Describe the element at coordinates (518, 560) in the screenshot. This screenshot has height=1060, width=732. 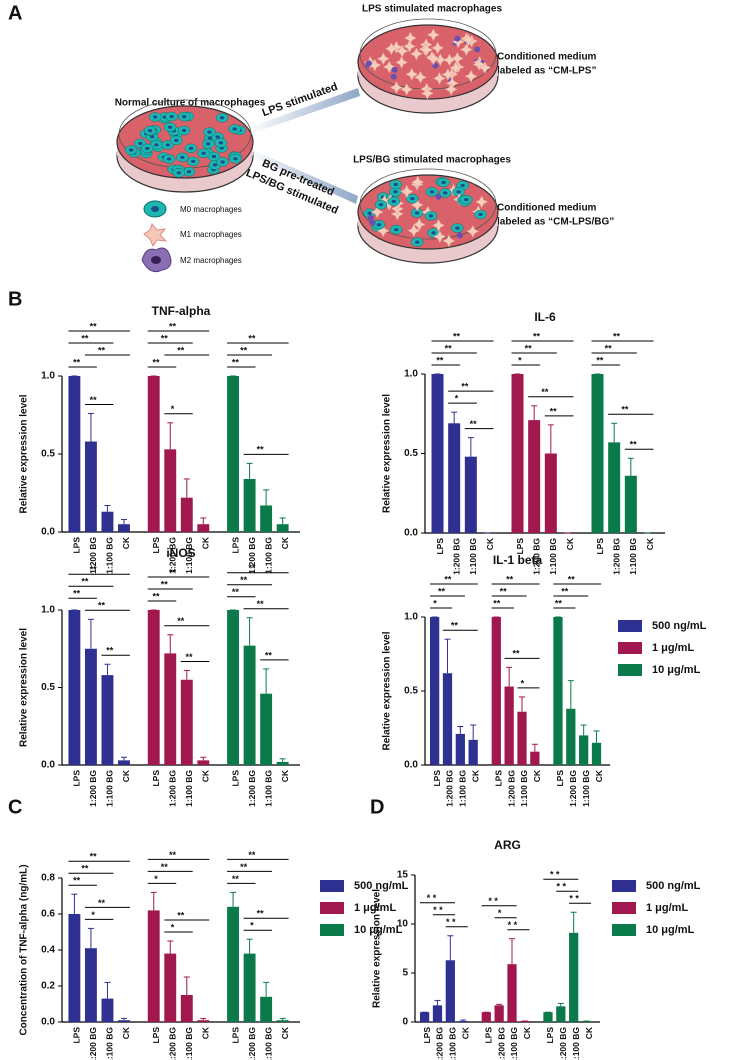
I see `chart-title: IL-1 beta` at that location.